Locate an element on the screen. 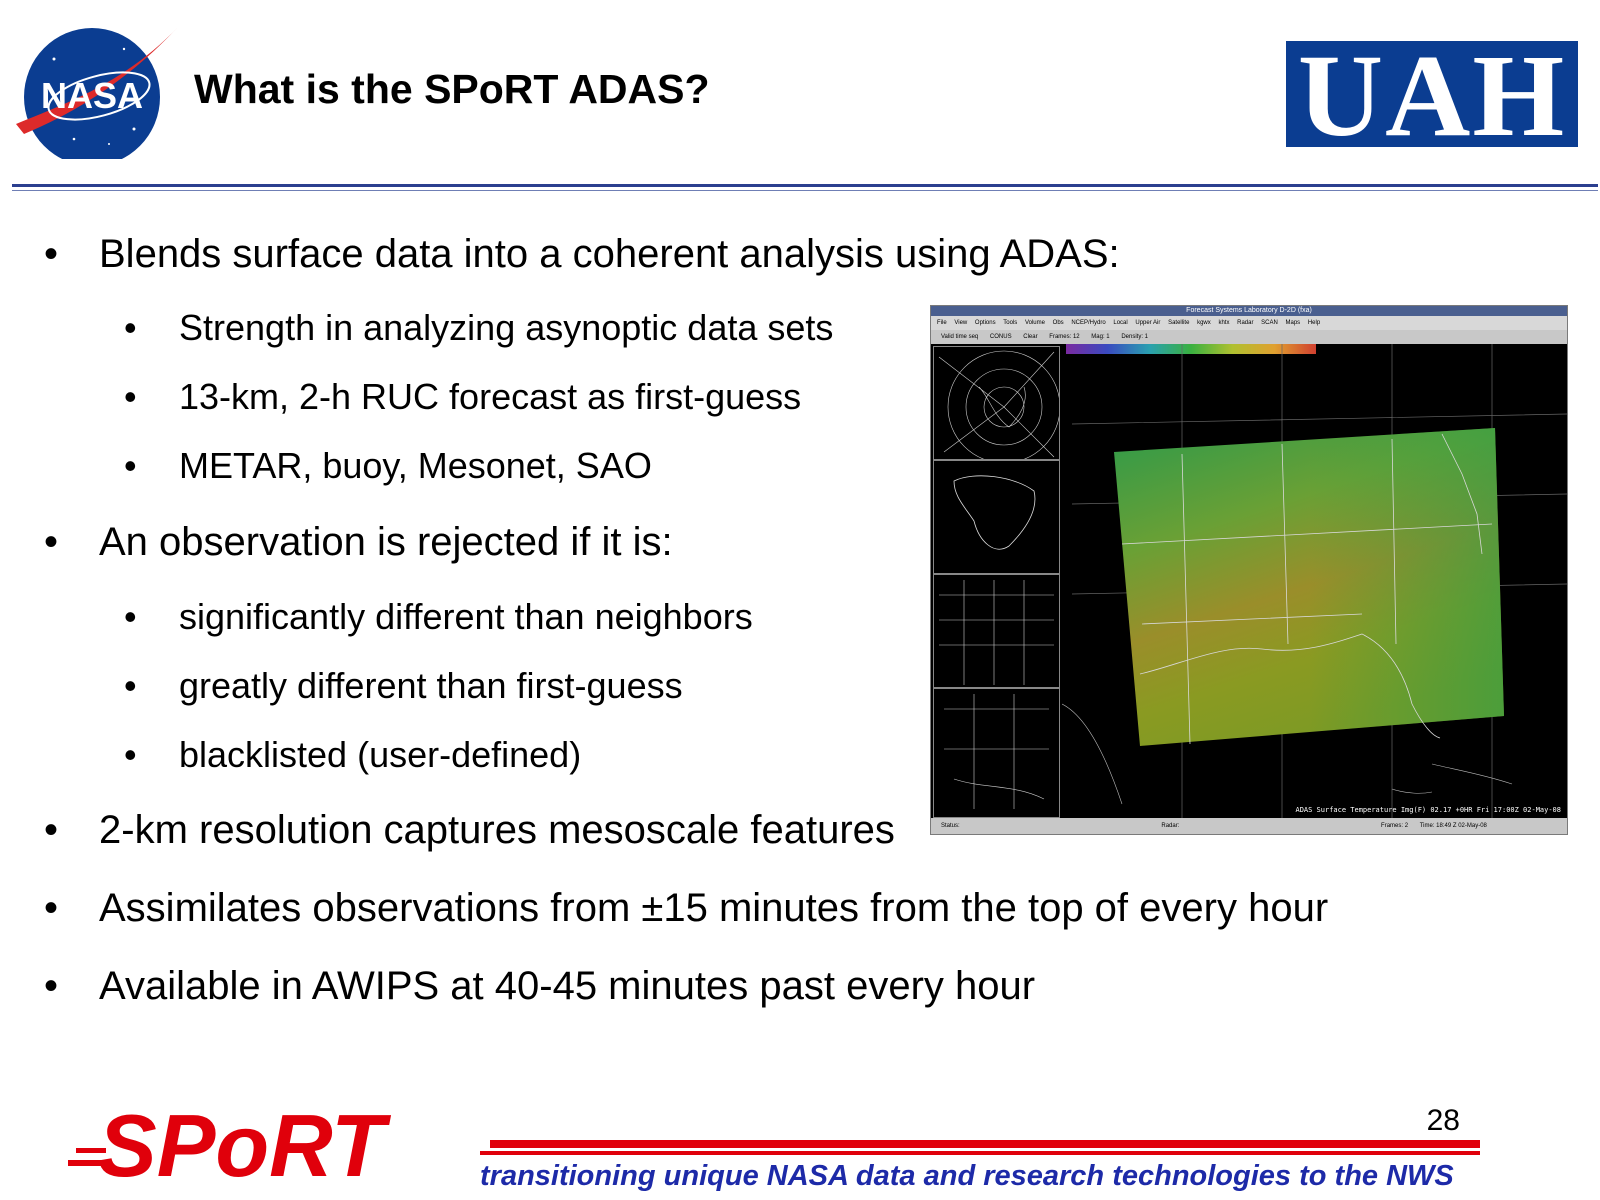 Image resolution: width=1600 pixels, height=1200 pixels. sub-bullet-item: • 13-km, 2-h RUC forecast as first-guess is located at coordinates (463, 396).